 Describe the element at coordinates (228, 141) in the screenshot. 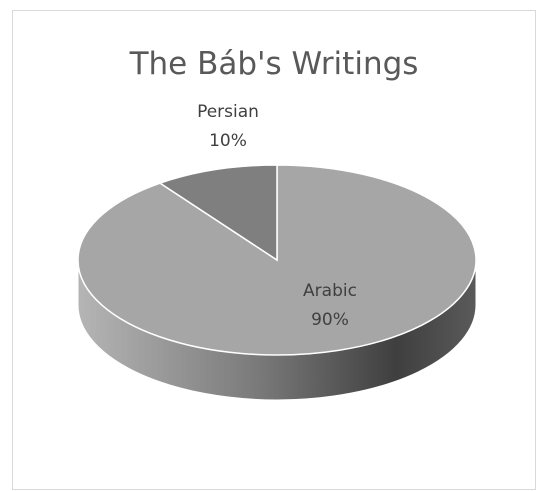

I see `data-label-persian-percent: 10%` at that location.